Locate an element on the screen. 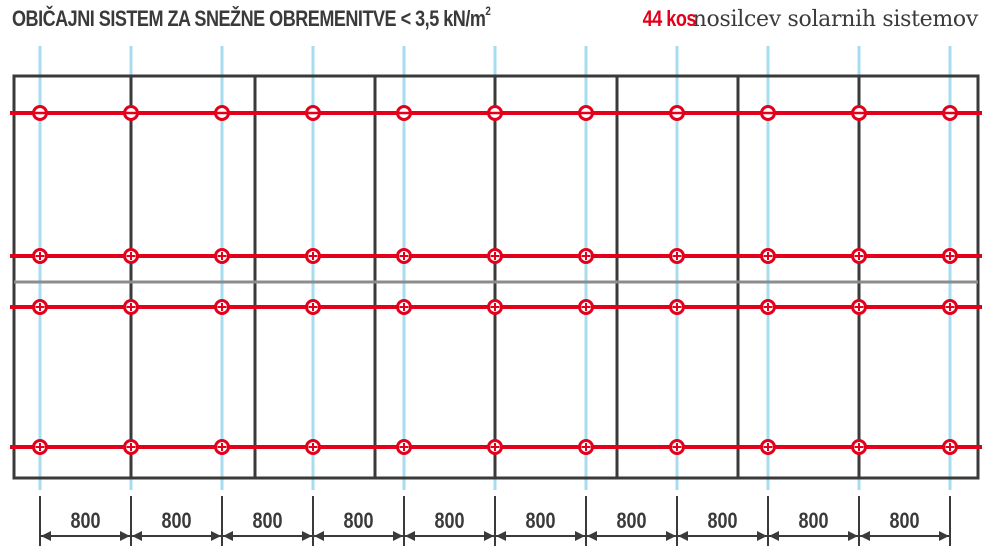 This screenshot has height=554, width=992. support-count: 44 kos is located at coordinates (669, 18).